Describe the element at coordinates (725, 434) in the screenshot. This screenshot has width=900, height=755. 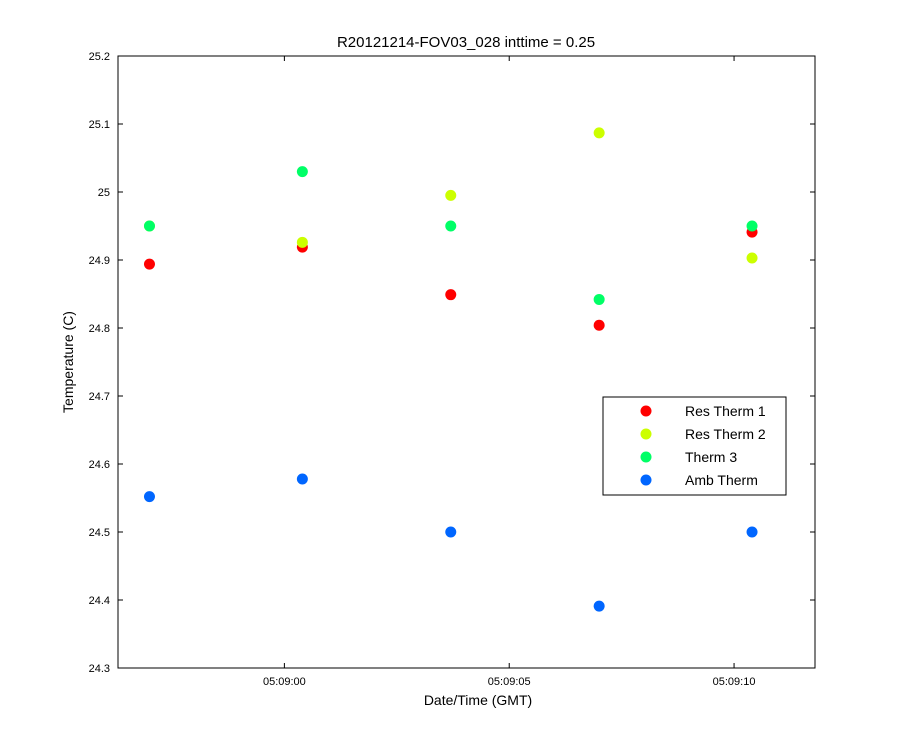
I see `legend-label-res-therm-2: Res Therm 2` at that location.